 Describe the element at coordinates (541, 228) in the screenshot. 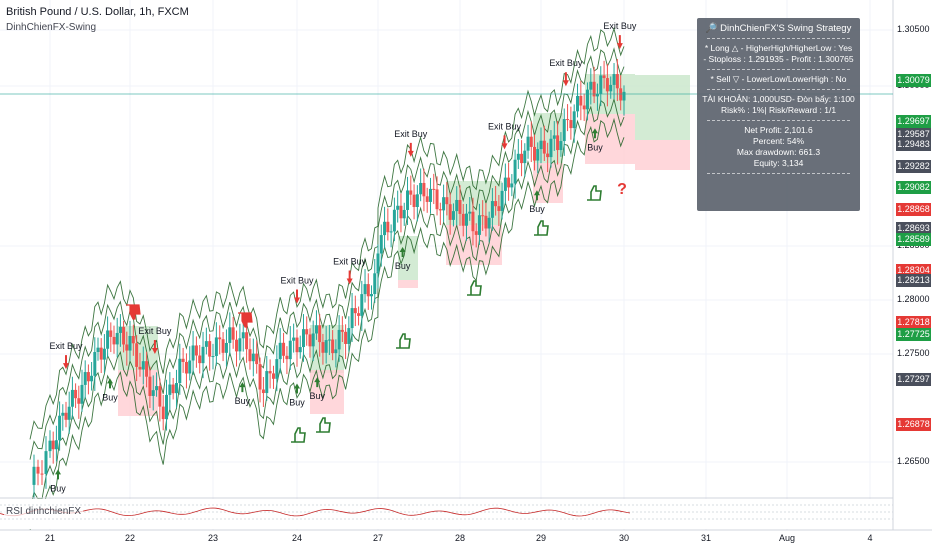

I see `thumbs-up-icon` at that location.